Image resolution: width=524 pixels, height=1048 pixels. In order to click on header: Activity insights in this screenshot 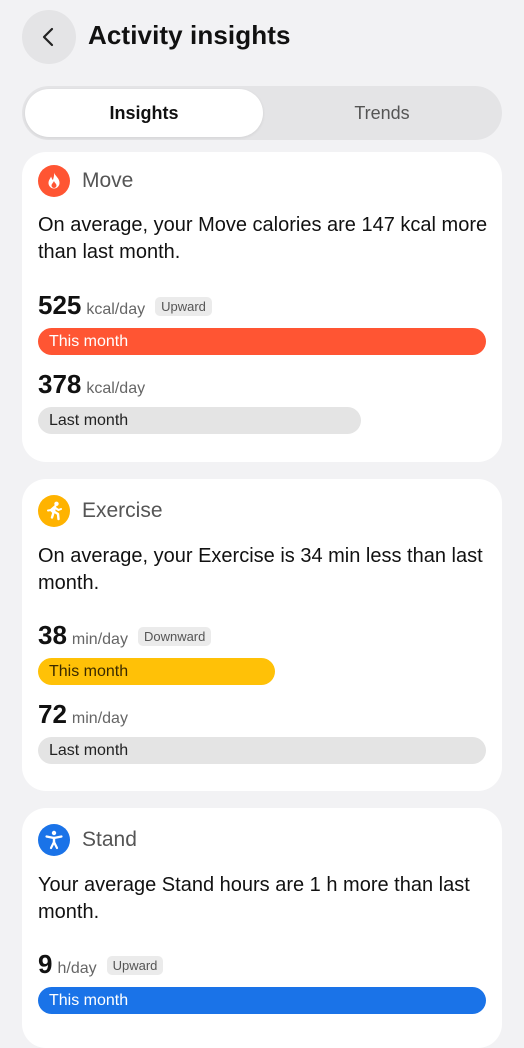, I will do `click(262, 38)`.